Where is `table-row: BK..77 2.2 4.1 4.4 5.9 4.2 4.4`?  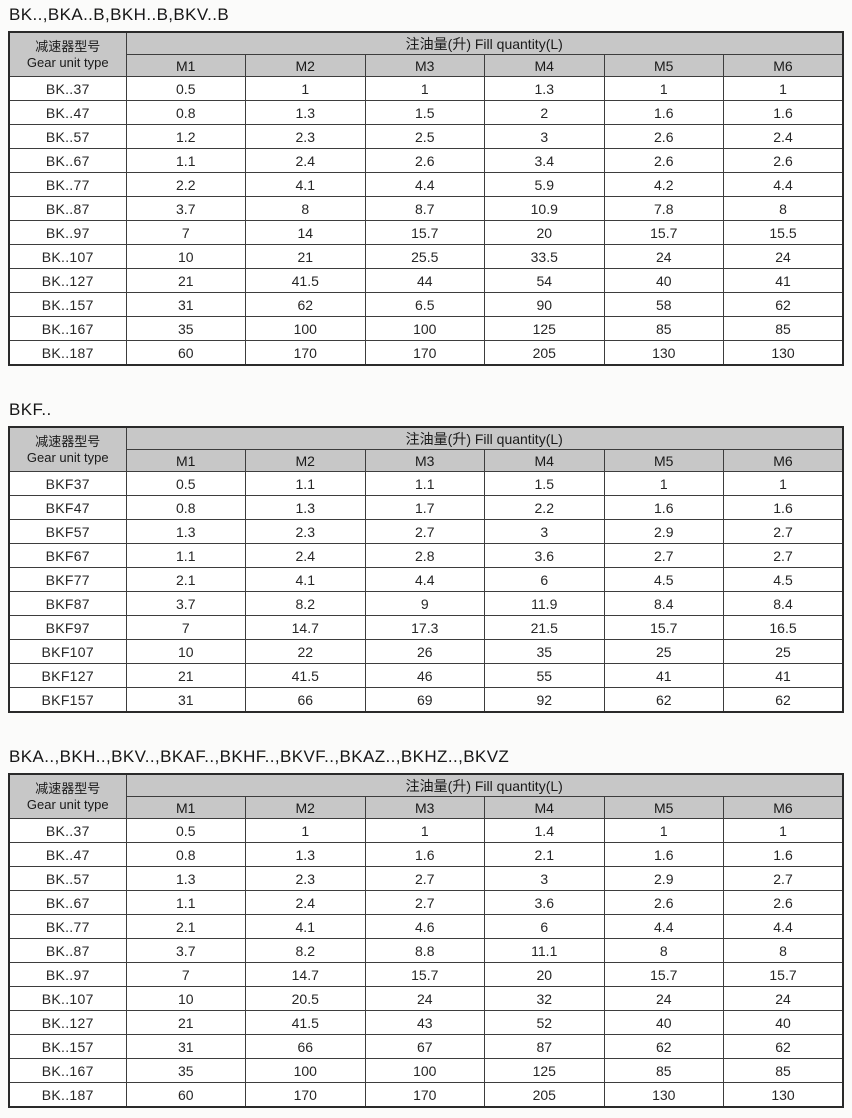
table-row: BK..77 2.2 4.1 4.4 5.9 4.2 4.4 is located at coordinates (426, 184).